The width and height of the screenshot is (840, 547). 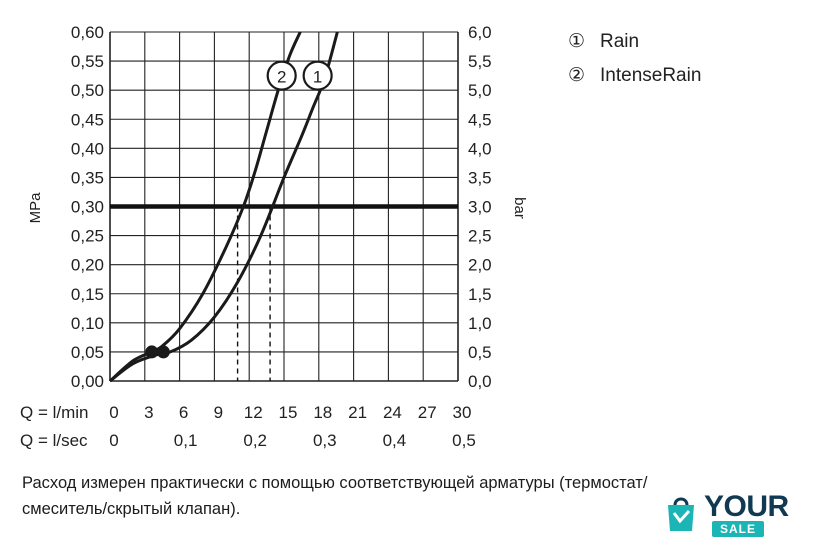 What do you see at coordinates (87, 323) in the screenshot?
I see `y-left-tick: 0,10` at bounding box center [87, 323].